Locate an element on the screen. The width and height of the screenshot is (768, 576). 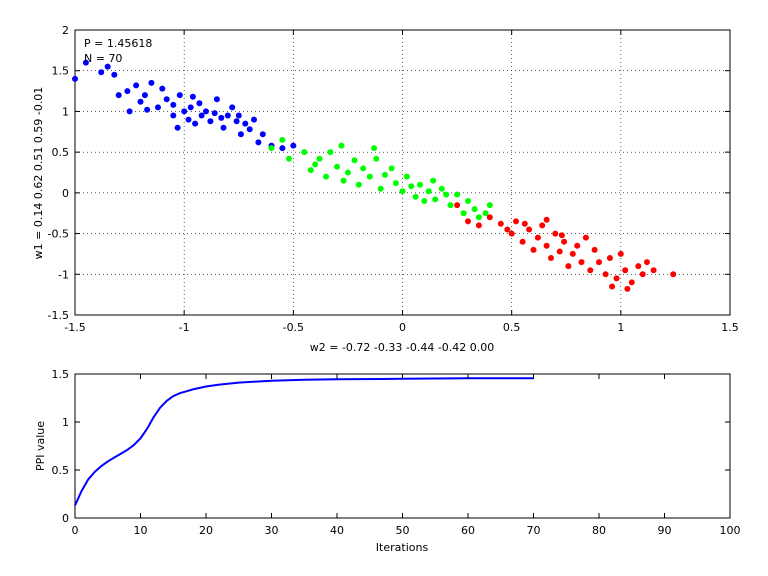
line-x-tick-label: 50 is located at coordinates (403, 530).